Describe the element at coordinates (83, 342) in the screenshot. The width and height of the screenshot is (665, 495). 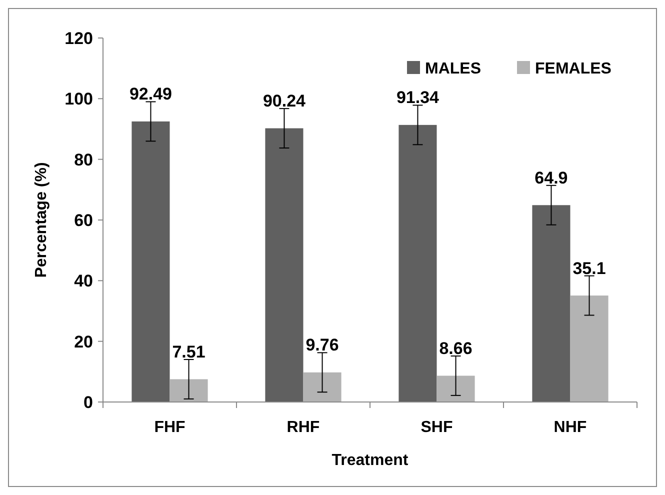
I see `y-tick-label: 20` at that location.